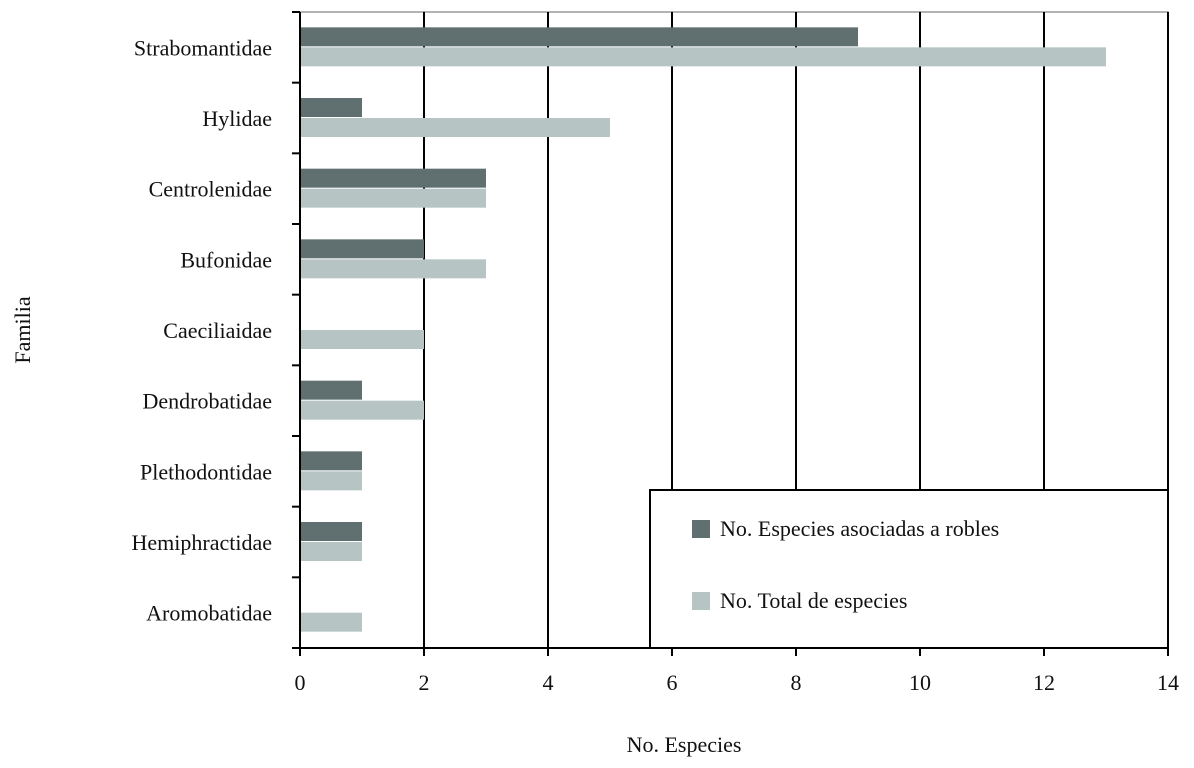 This screenshot has width=1194, height=768. I want to click on category-label: Hylidae, so click(237, 118).